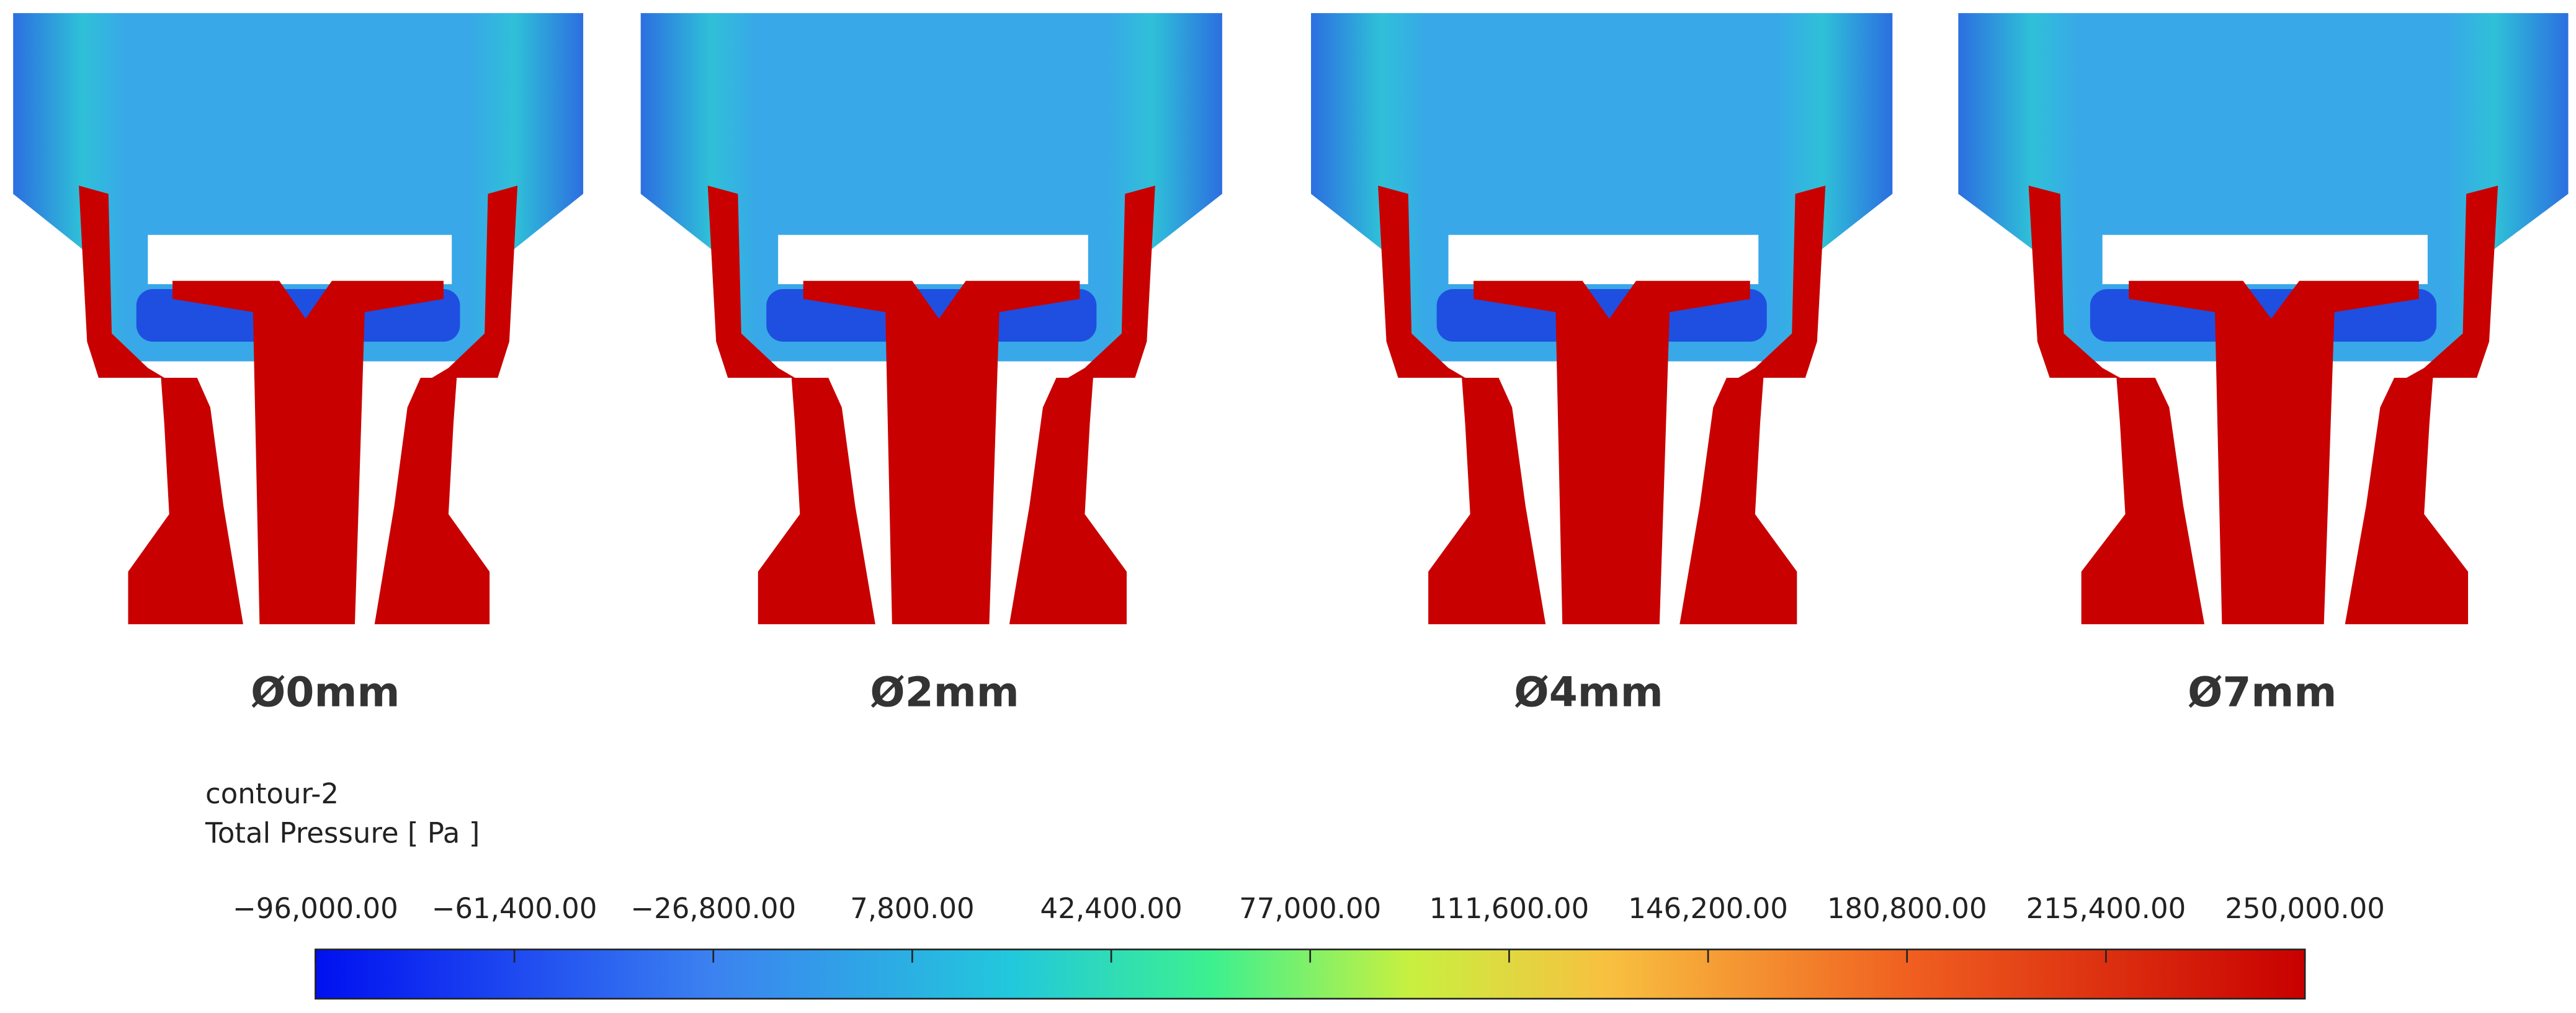 This screenshot has width=2576, height=1013. I want to click on tick-label: −96,000.00, so click(315, 908).